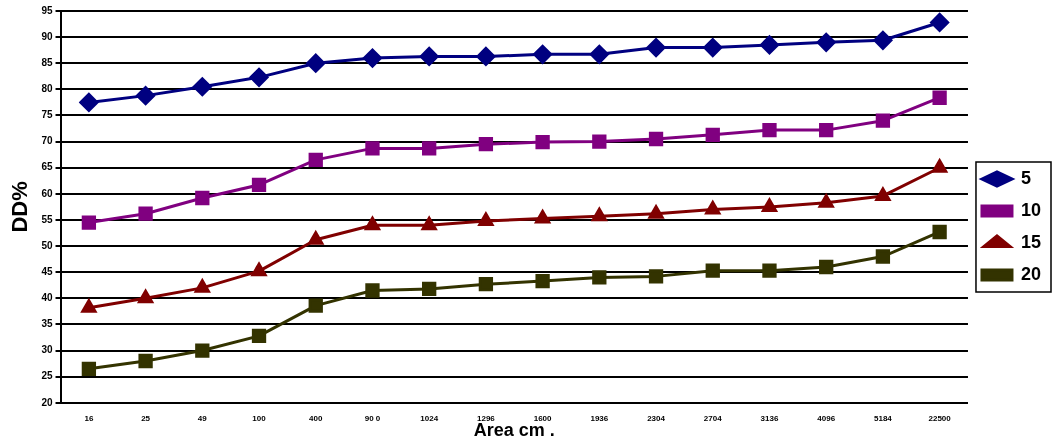  Describe the element at coordinates (599, 418) in the screenshot. I see `x-tick-label: 1936` at that location.